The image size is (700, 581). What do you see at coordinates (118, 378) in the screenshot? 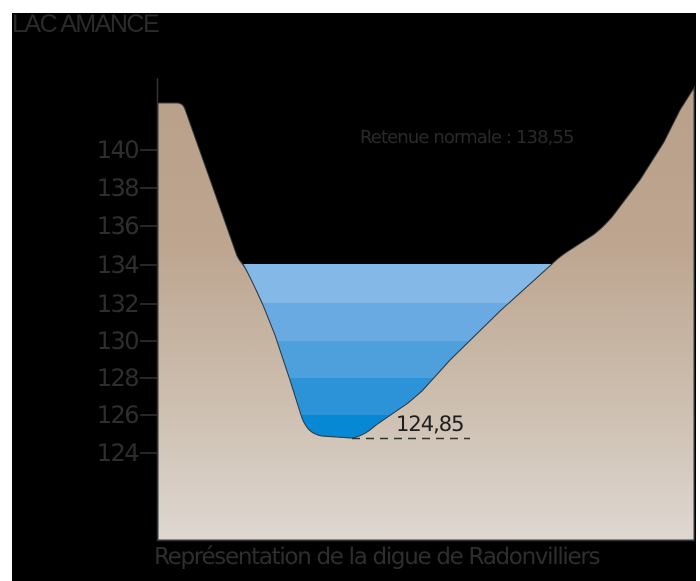
I see `y-tick-label: 128` at bounding box center [118, 378].